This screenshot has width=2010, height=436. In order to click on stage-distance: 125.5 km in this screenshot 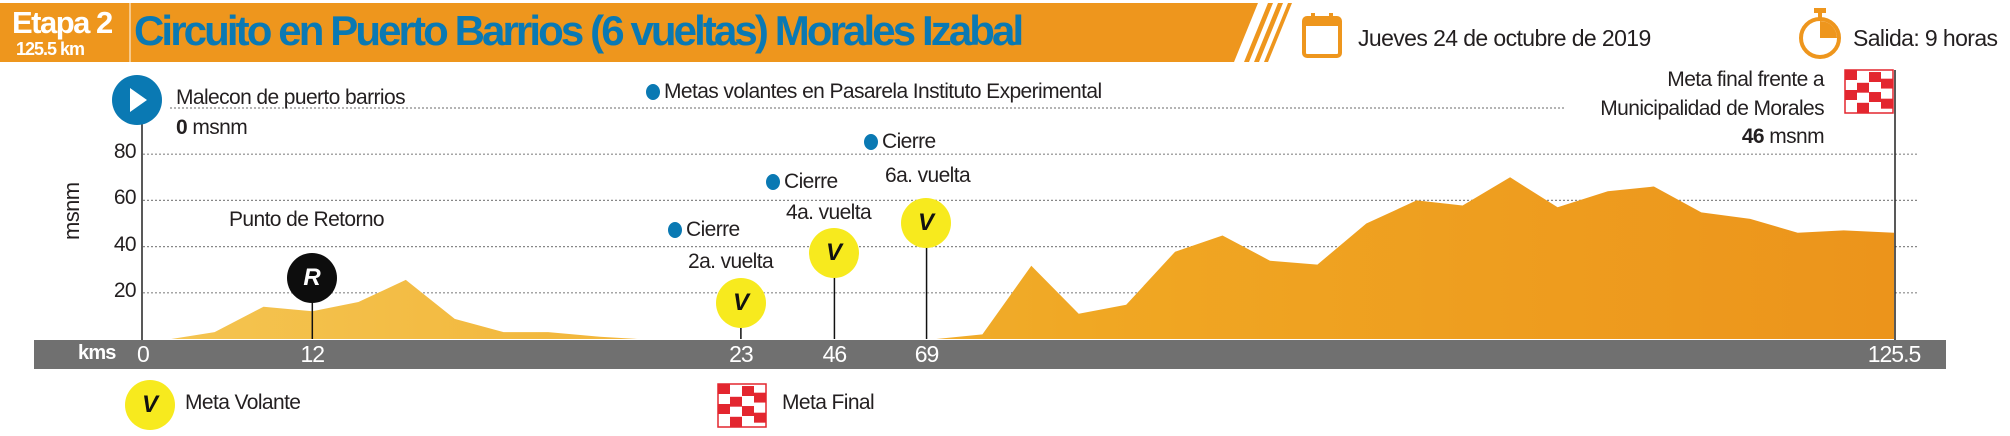, I will do `click(50, 49)`.